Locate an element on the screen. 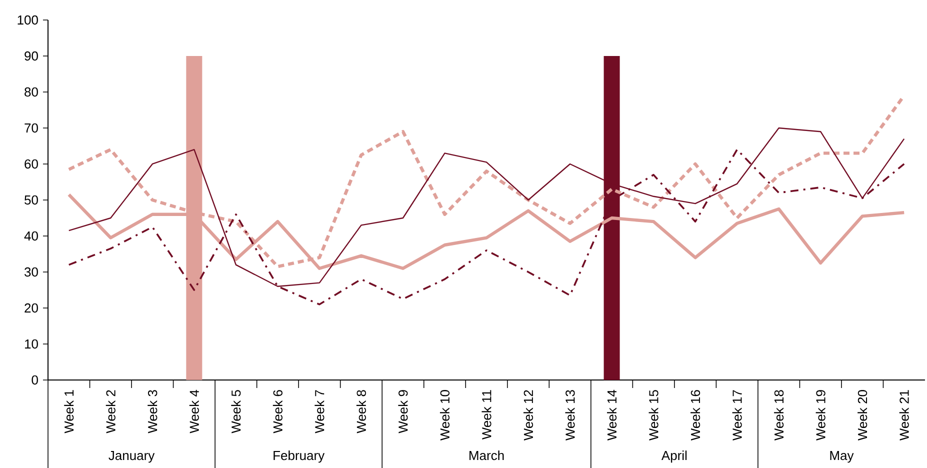 This screenshot has width=927, height=468. text: February is located at coordinates (299, 456).